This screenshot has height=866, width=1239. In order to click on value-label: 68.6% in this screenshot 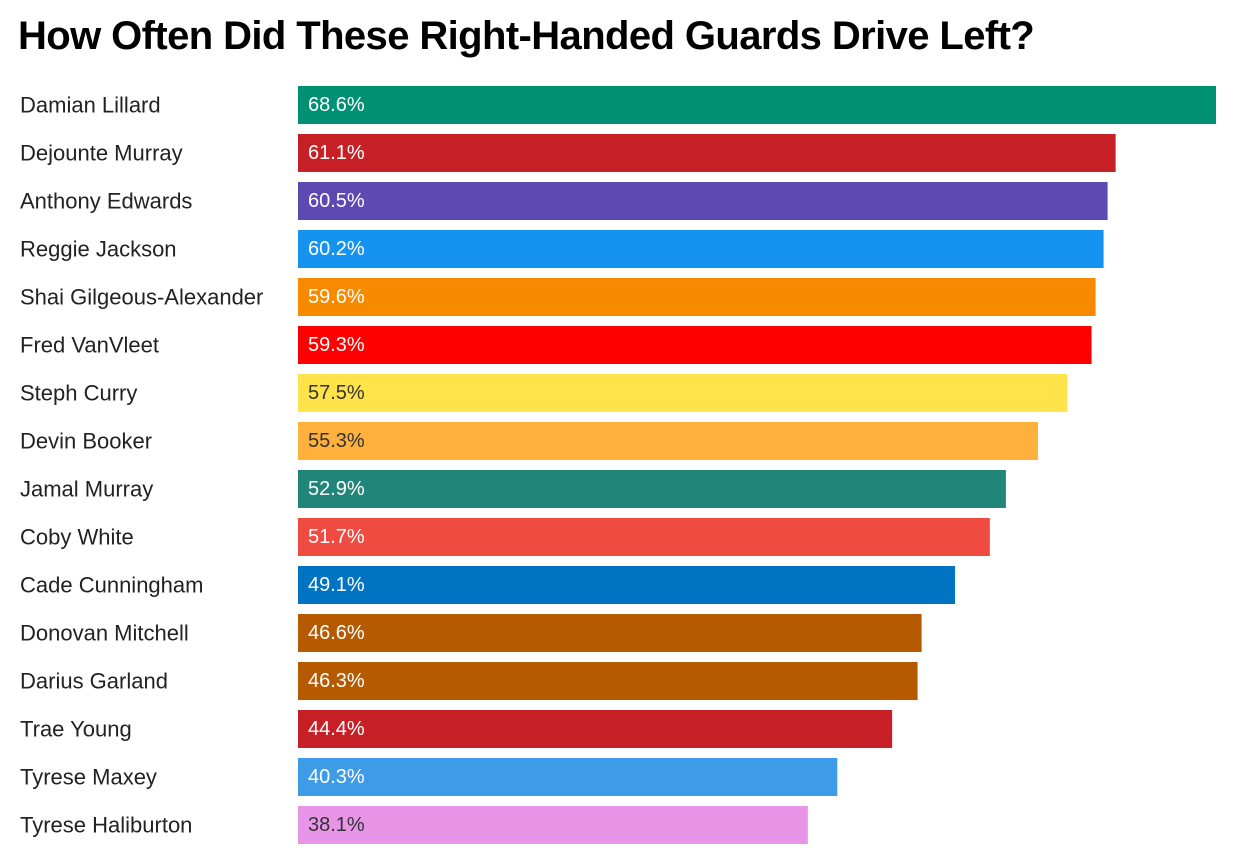, I will do `click(336, 105)`.